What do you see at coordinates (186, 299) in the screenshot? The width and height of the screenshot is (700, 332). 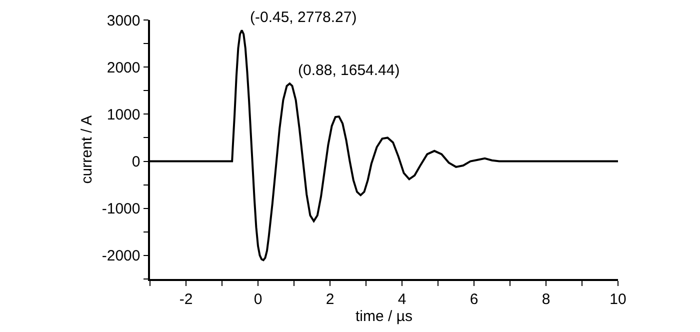 I see `x-tick-label: -2` at bounding box center [186, 299].